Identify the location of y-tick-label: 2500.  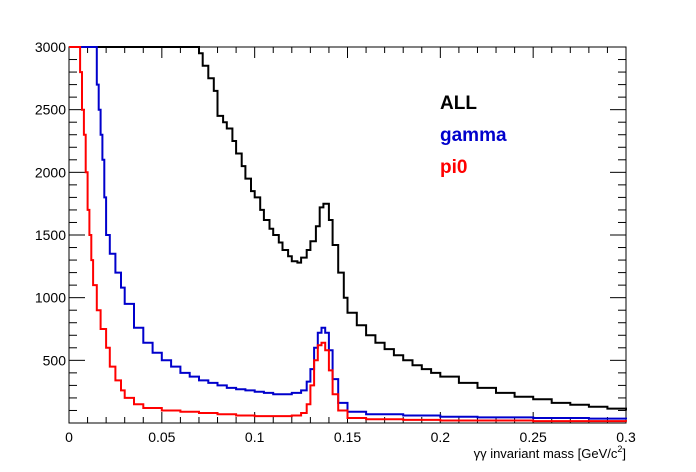
(50, 110).